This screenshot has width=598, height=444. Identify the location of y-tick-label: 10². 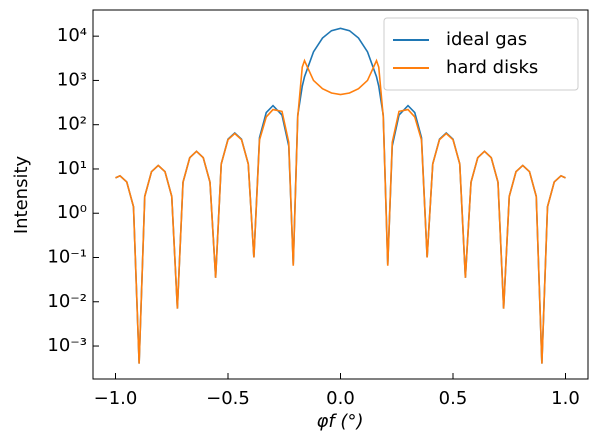
(72, 124).